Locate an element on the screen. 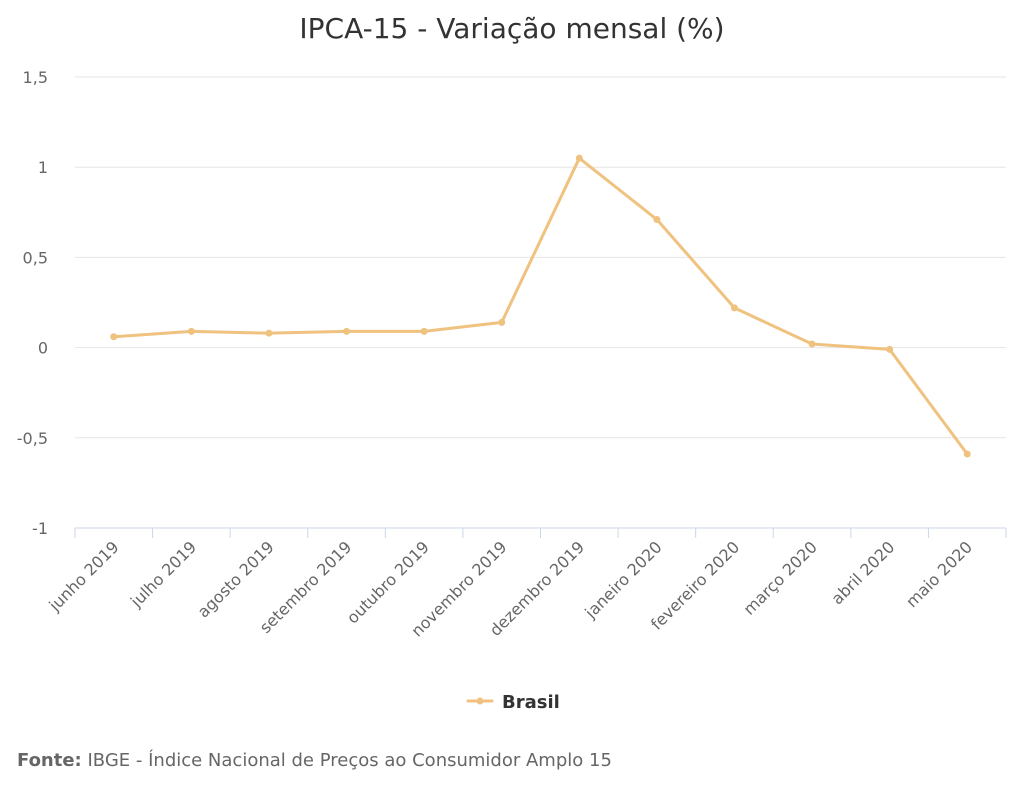 The width and height of the screenshot is (1024, 800). legend-marker is located at coordinates (480, 701).